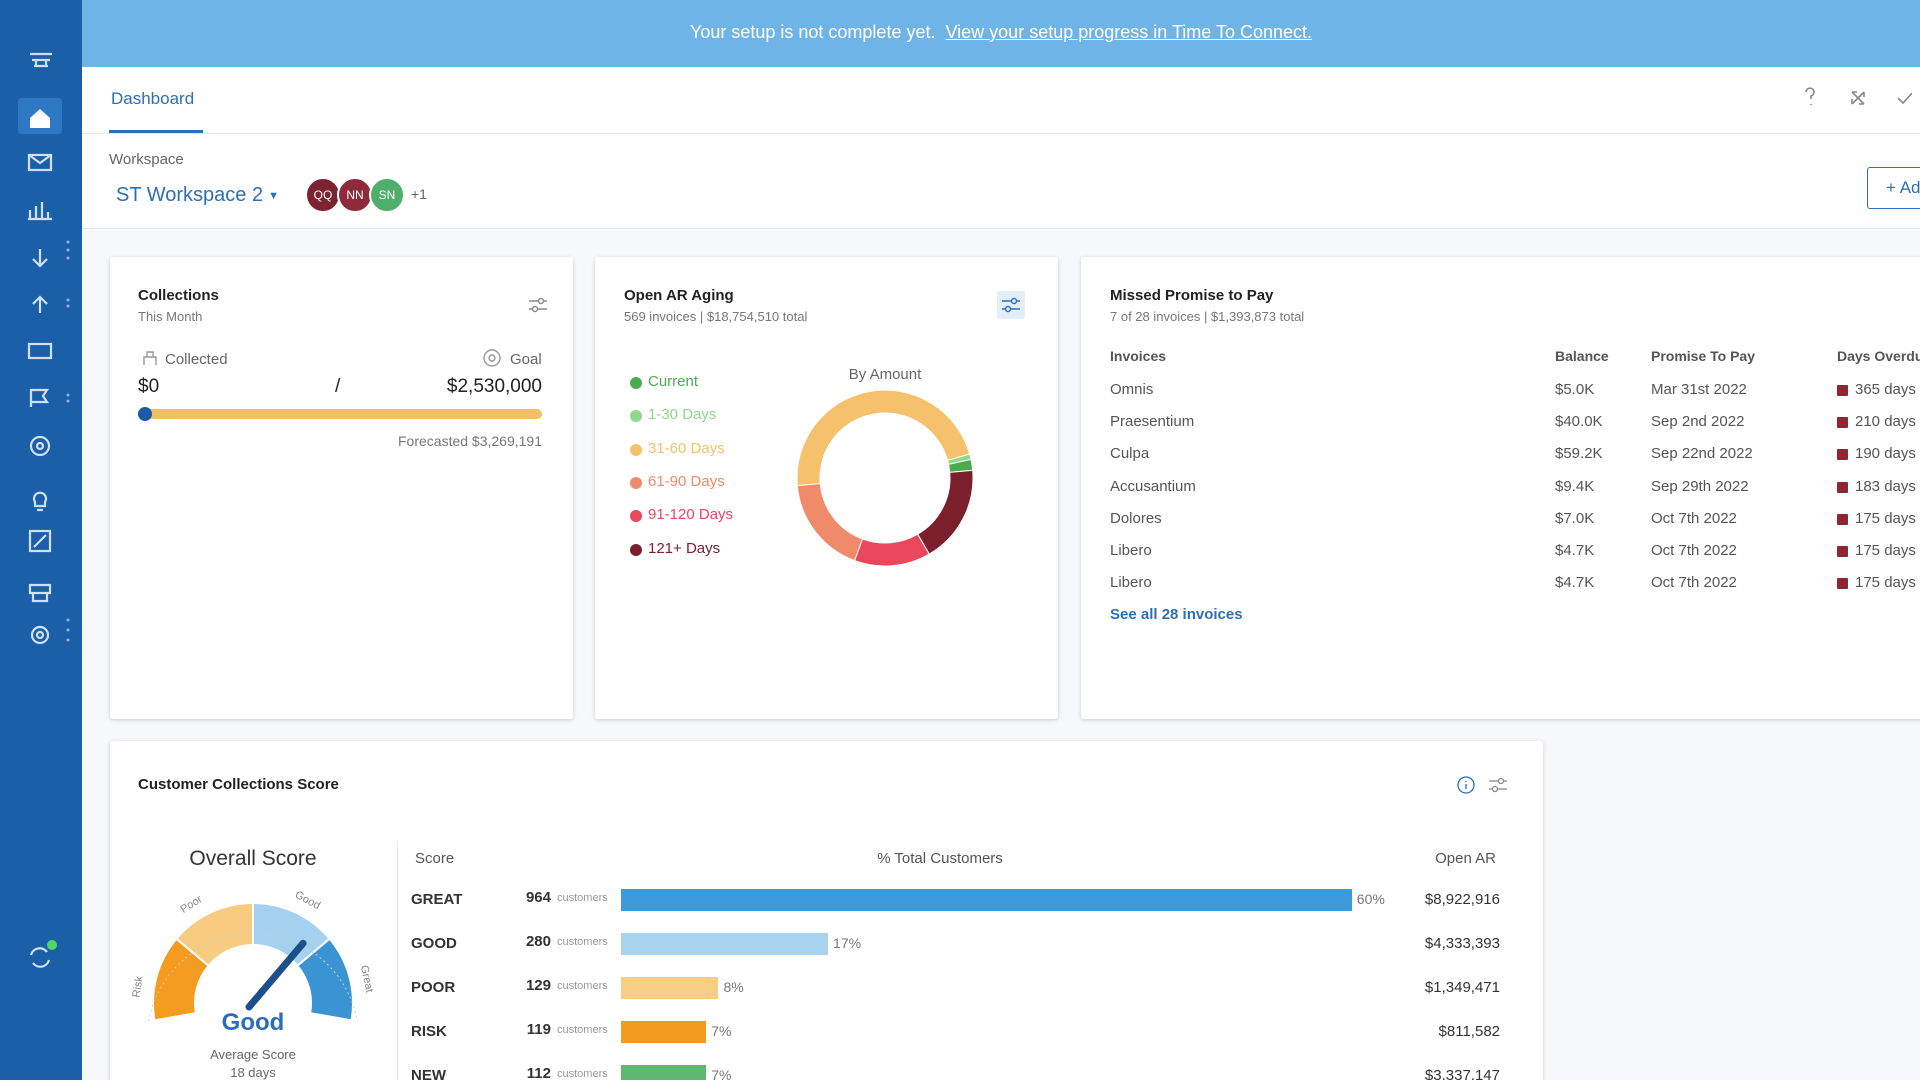  What do you see at coordinates (39, 397) in the screenshot?
I see `flag-icon` at bounding box center [39, 397].